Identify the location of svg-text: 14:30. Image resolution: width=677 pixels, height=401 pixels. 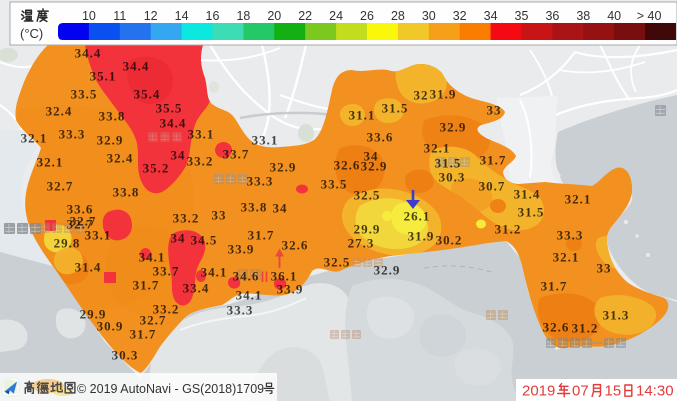
(655, 391).